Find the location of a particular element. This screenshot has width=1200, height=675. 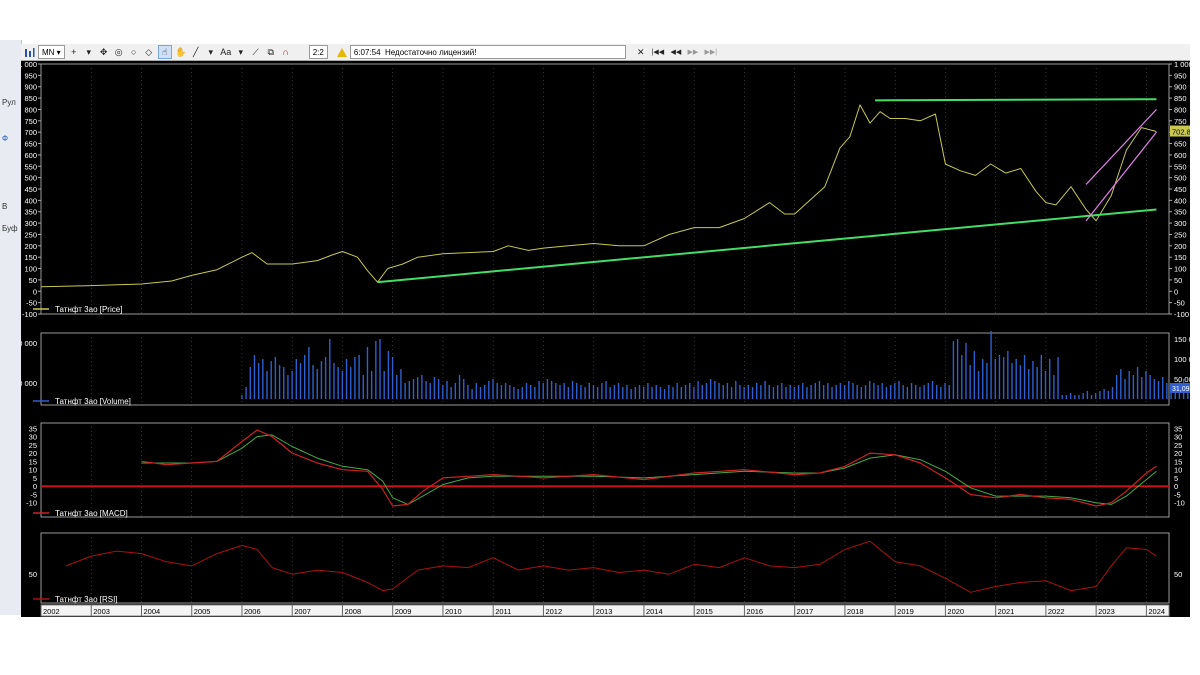

hand-icon: ✋ is located at coordinates (181, 51).